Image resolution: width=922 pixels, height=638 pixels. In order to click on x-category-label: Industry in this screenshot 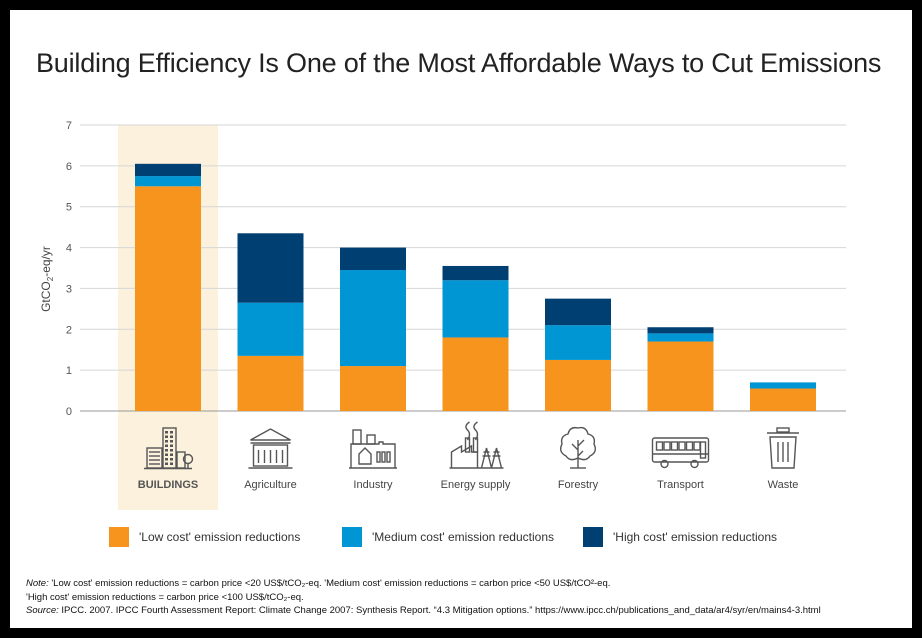, I will do `click(373, 485)`.